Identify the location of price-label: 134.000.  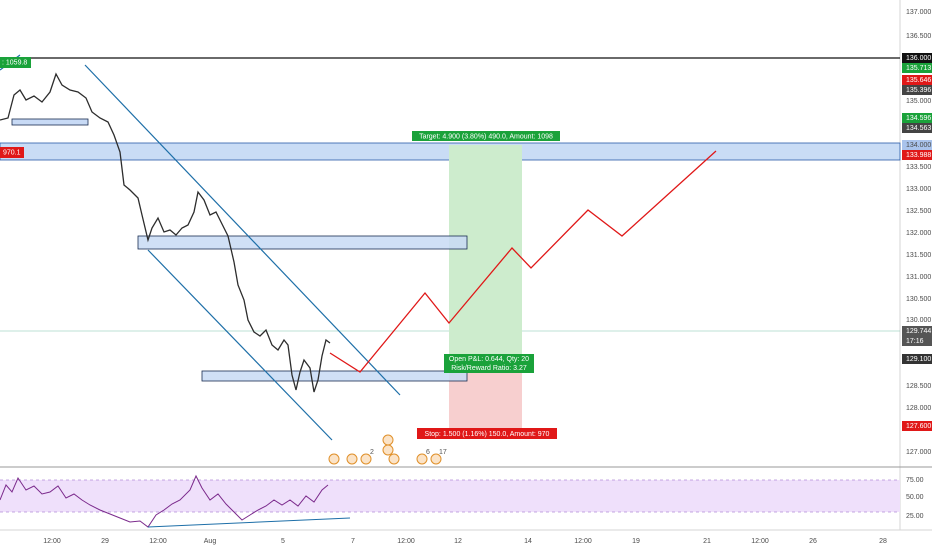
(918, 145).